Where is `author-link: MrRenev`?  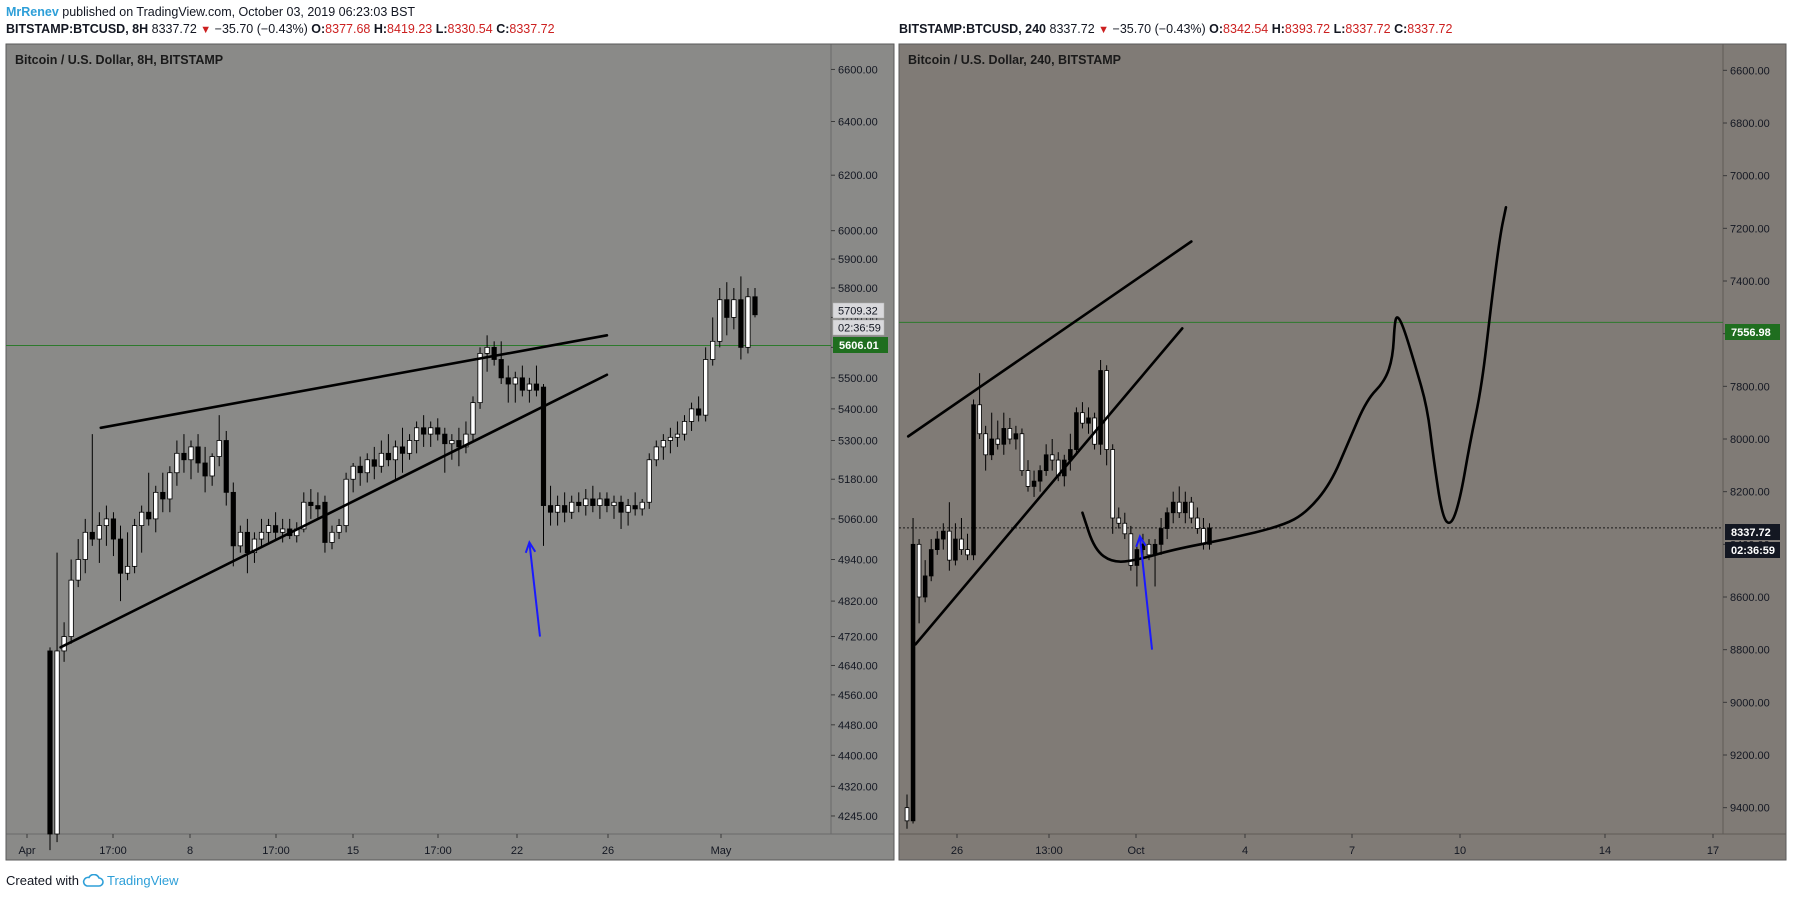
author-link: MrRenev is located at coordinates (32, 12).